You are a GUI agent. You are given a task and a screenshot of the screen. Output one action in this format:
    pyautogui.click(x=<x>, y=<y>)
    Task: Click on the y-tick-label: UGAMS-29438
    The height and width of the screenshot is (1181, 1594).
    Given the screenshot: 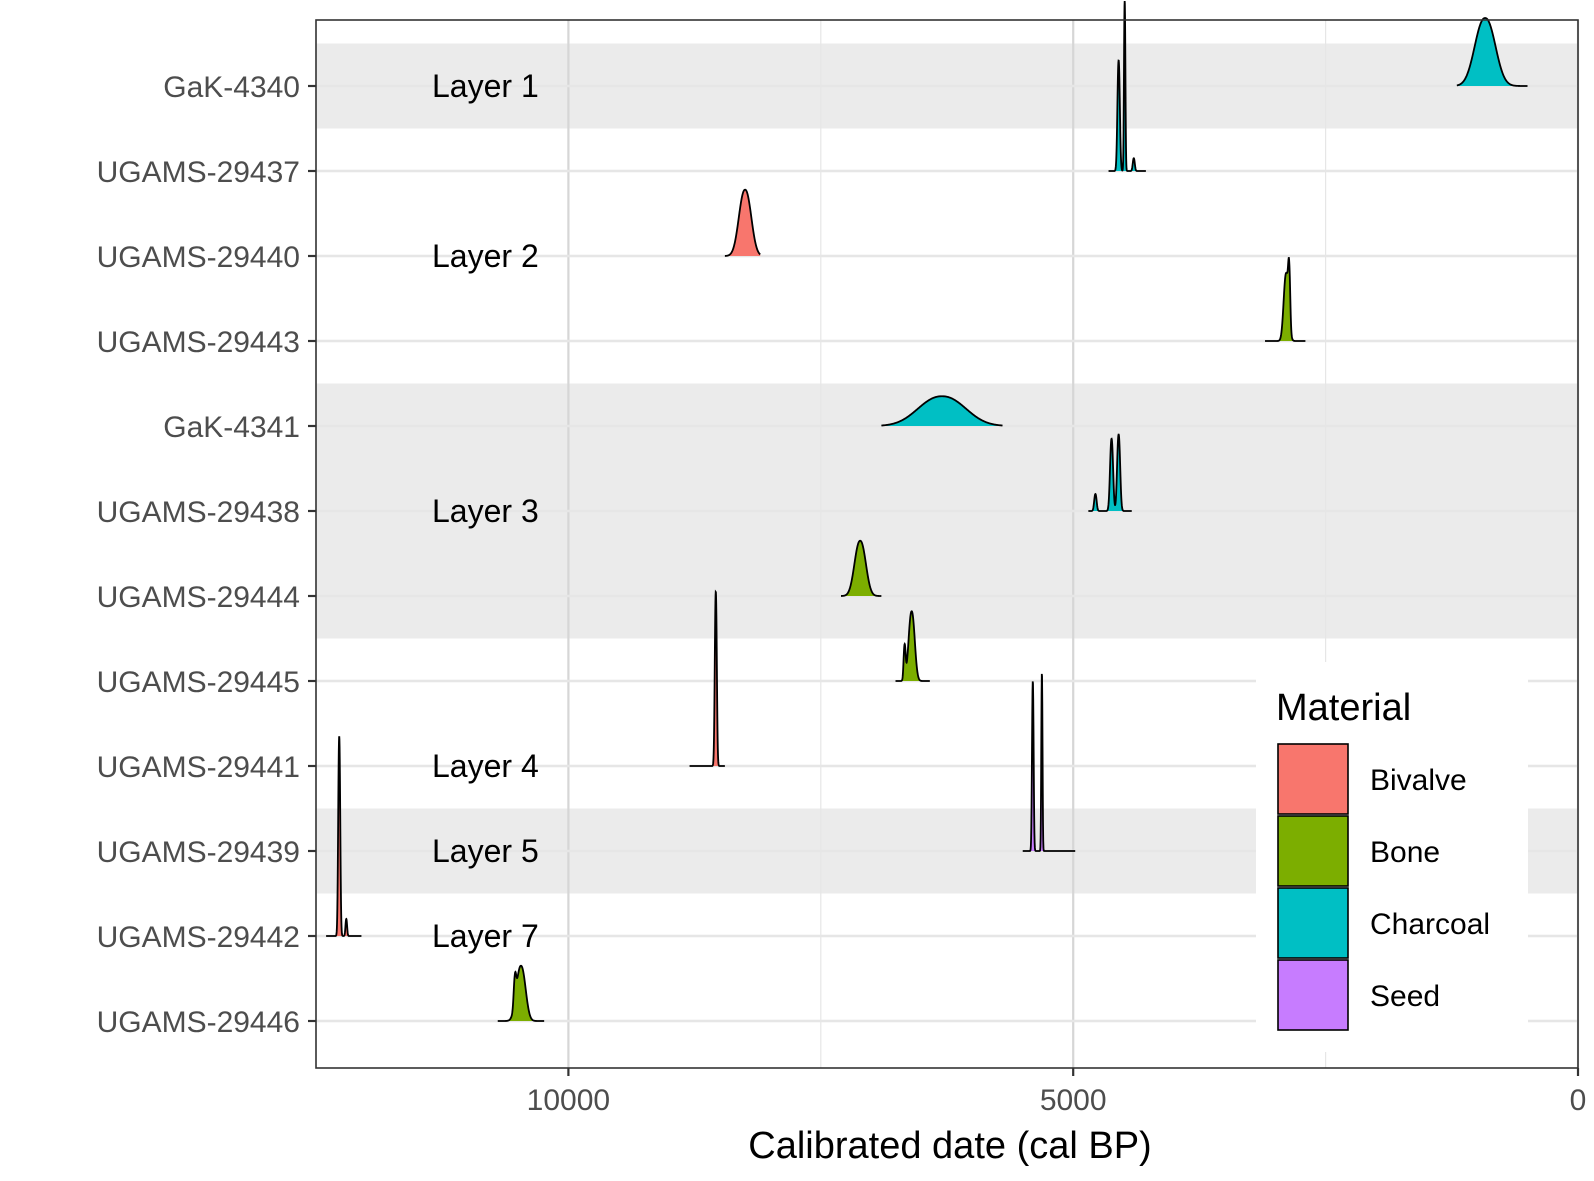 What is the action you would take?
    pyautogui.click(x=198, y=512)
    